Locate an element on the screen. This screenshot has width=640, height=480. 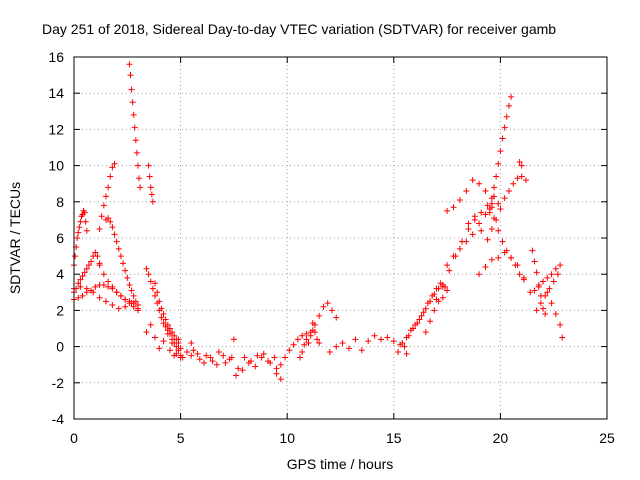
x-tick-label: 20 is located at coordinates (501, 438).